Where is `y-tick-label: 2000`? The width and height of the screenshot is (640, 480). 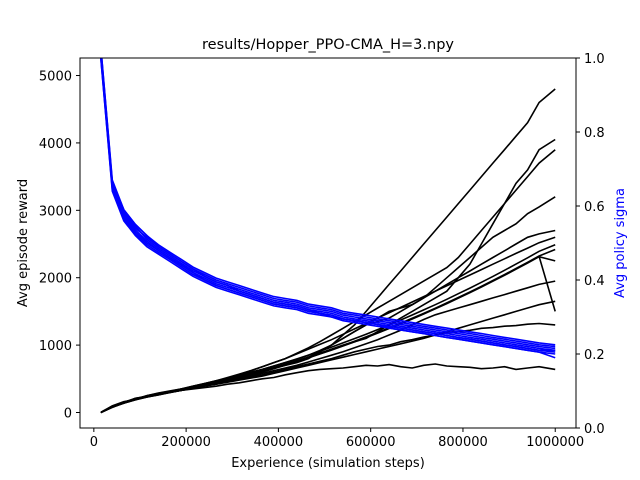
y-tick-label: 2000 is located at coordinates (55, 279).